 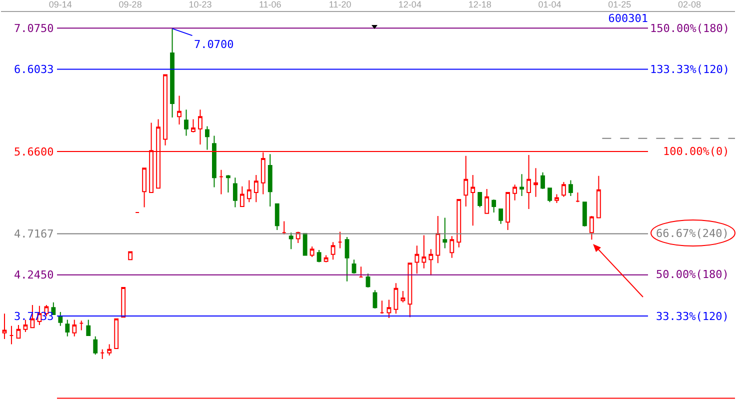 I want to click on chart-title: 600301, so click(x=628, y=18).